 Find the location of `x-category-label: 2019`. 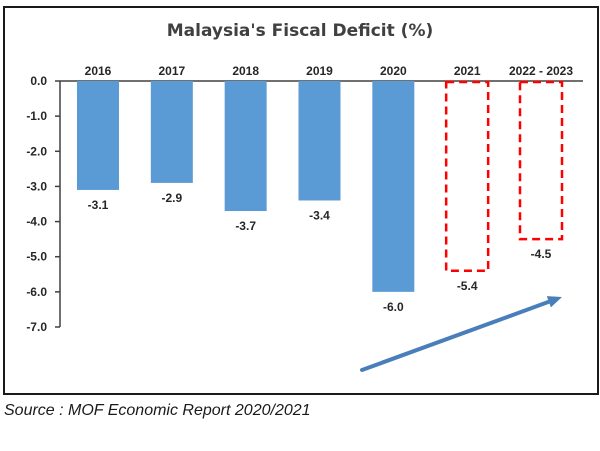

x-category-label: 2019 is located at coordinates (319, 71).